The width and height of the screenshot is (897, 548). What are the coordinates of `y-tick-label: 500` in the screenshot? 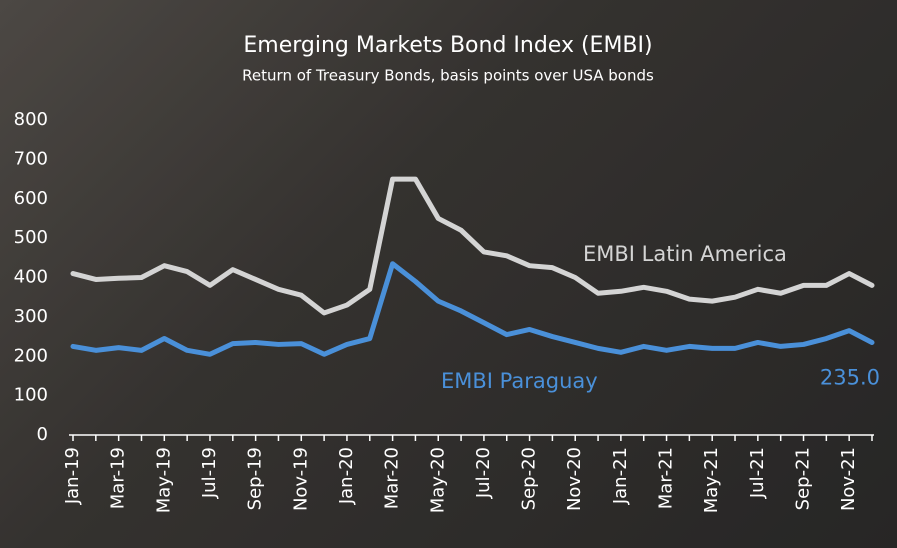 It's located at (31, 237).